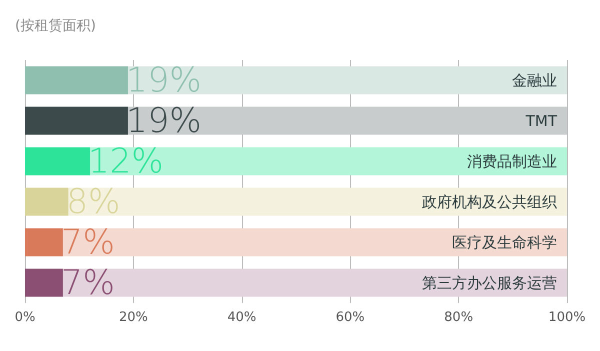 Image resolution: width=600 pixels, height=351 pixels. Describe the element at coordinates (489, 201) in the screenshot. I see `y-tick-label: 政府机构及公共组织` at that location.